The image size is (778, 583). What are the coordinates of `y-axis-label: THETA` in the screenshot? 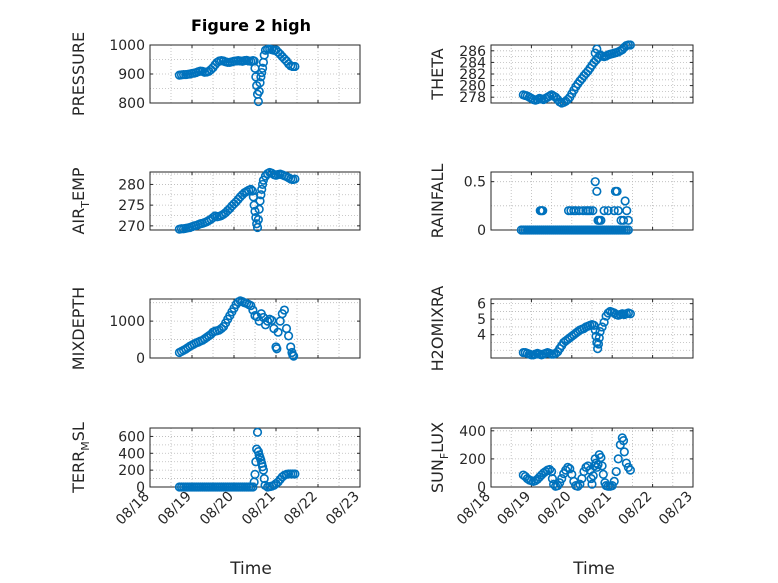 It's located at (437, 74).